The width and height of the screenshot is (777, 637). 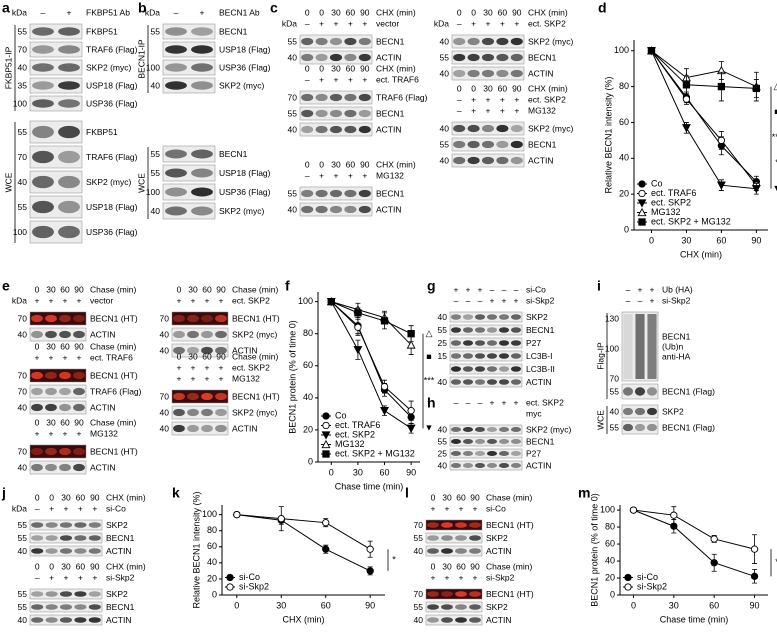 I want to click on y-tick-label: 40, so click(x=212, y=562).